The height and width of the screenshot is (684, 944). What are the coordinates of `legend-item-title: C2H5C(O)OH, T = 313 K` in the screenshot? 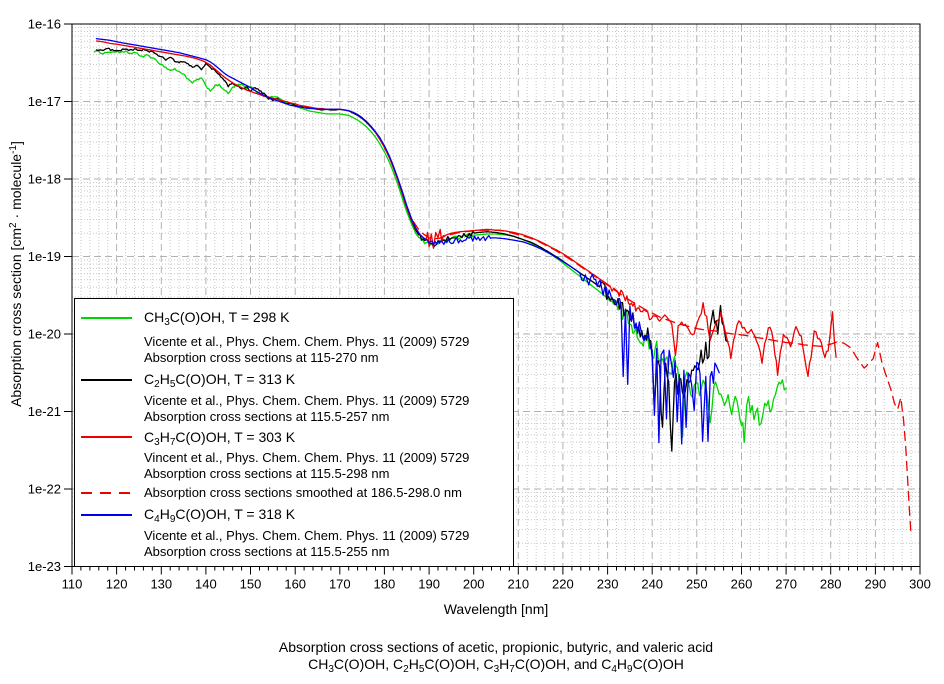 It's located at (220, 380).